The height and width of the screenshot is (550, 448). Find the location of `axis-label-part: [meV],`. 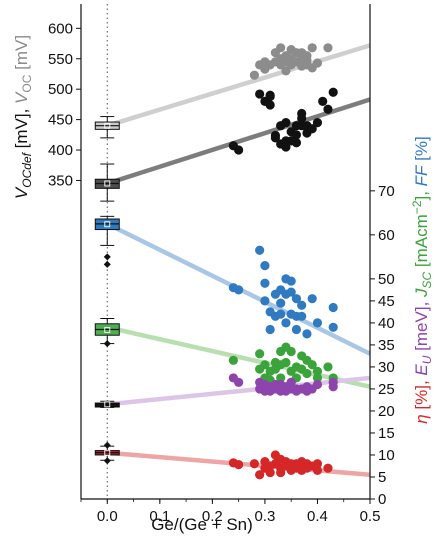

axis-label-part: [meV], is located at coordinates (421, 326).